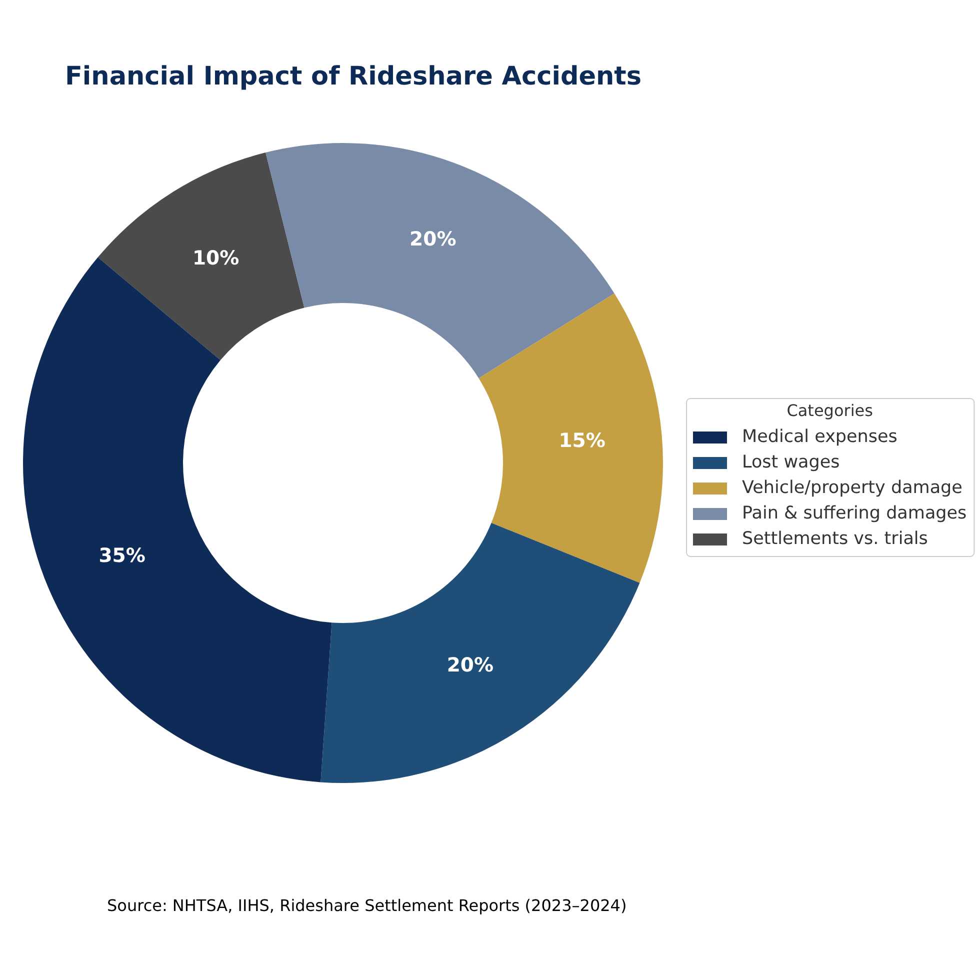 The height and width of the screenshot is (980, 980). I want to click on data-label: 35%, so click(122, 555).